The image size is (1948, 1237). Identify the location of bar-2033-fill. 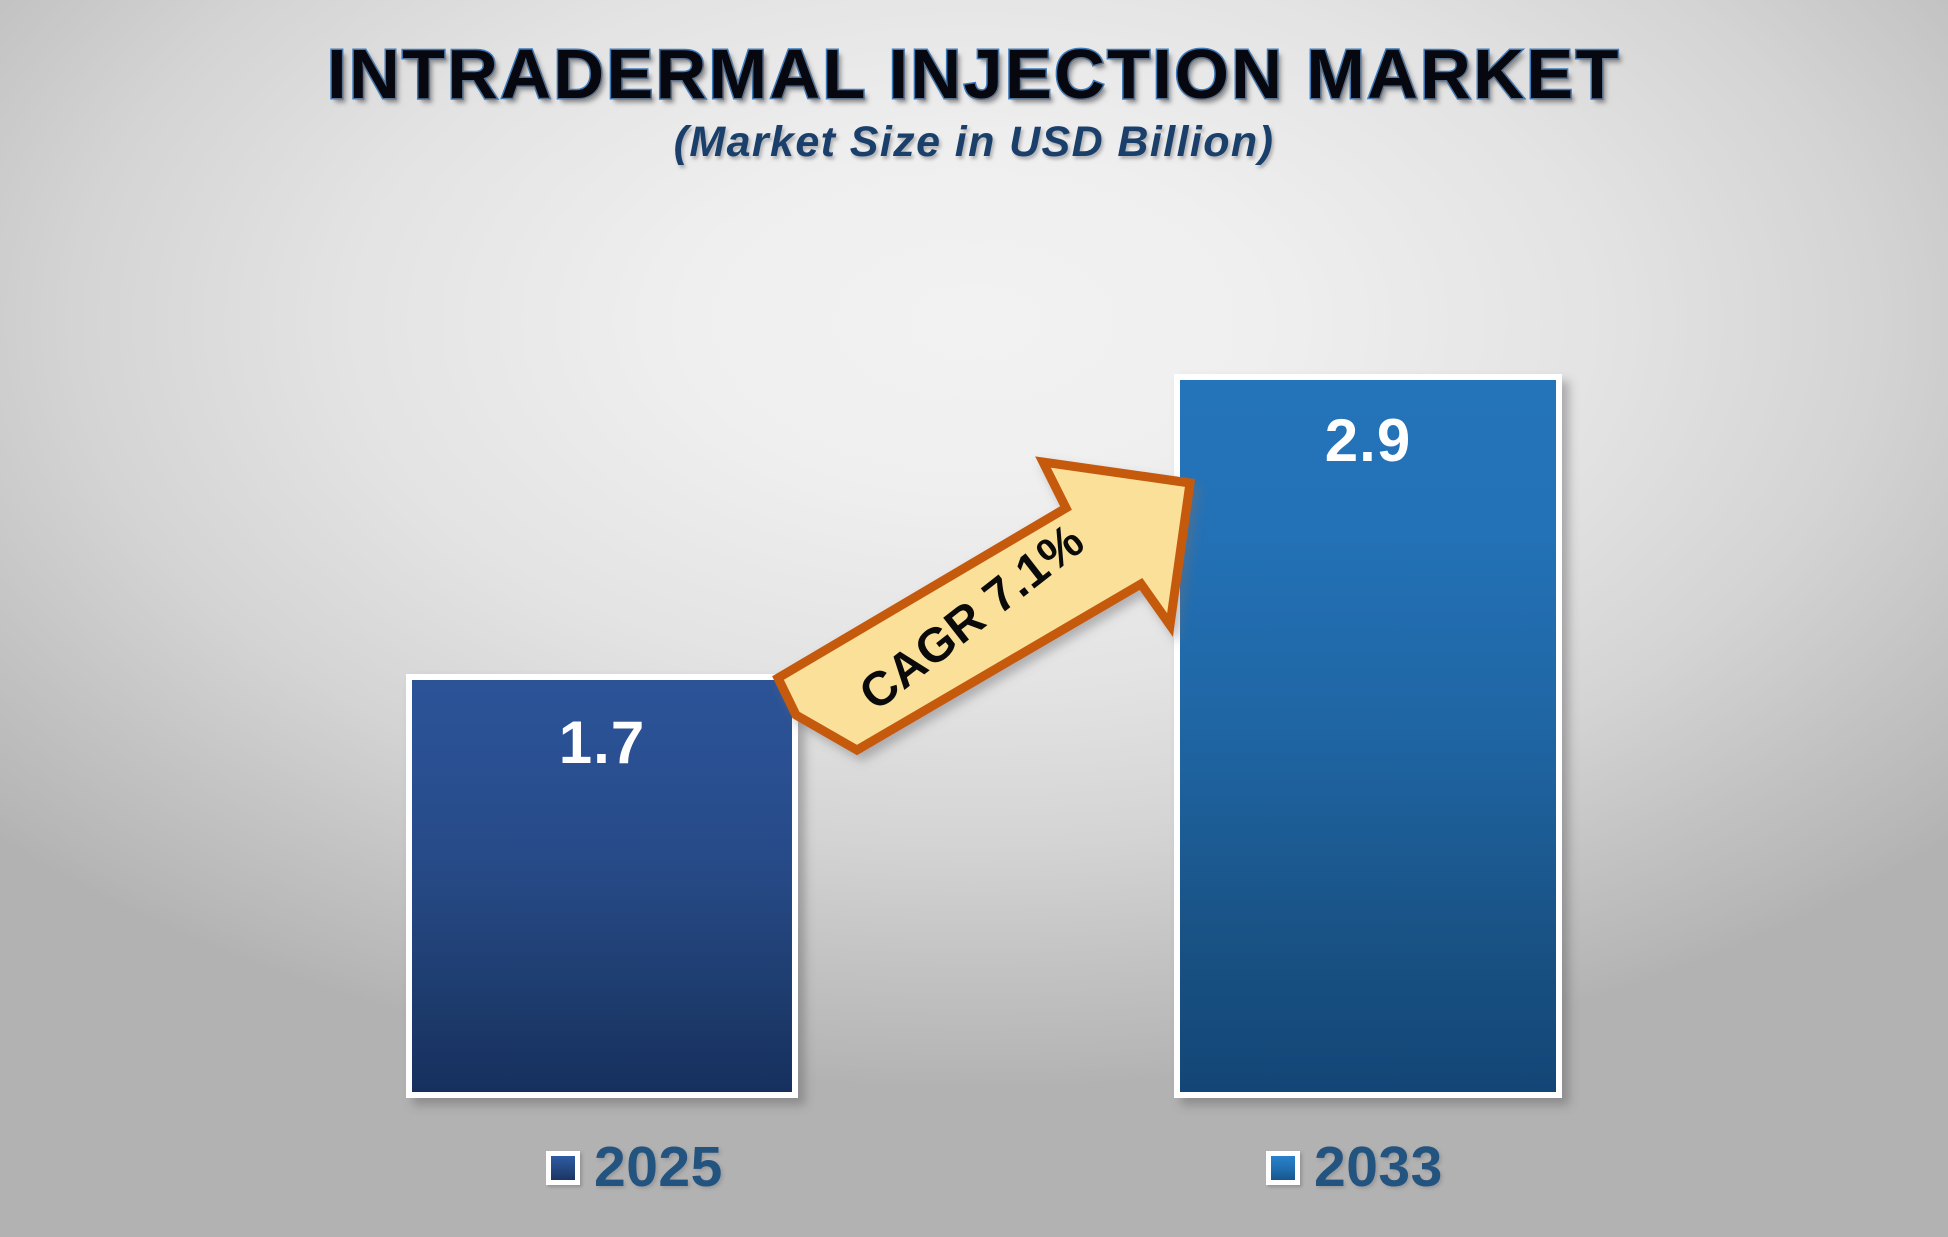
(1368, 736).